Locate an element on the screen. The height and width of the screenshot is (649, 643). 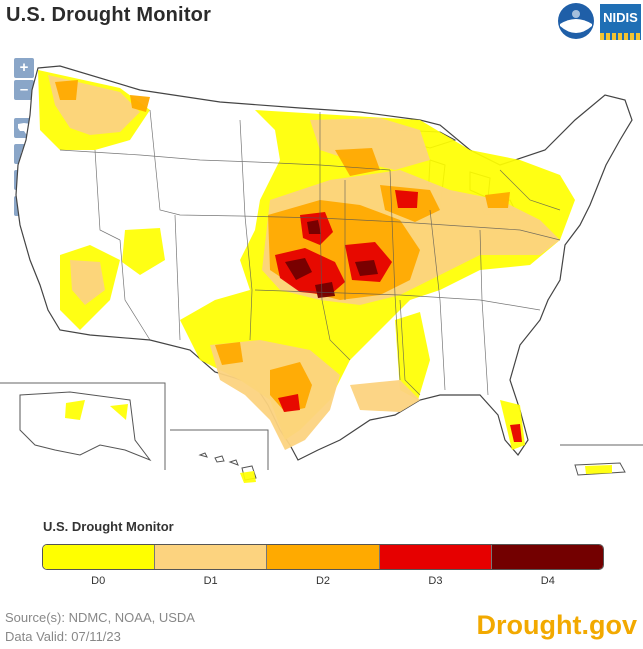
legend-swatch-d0 is located at coordinates (99, 557).